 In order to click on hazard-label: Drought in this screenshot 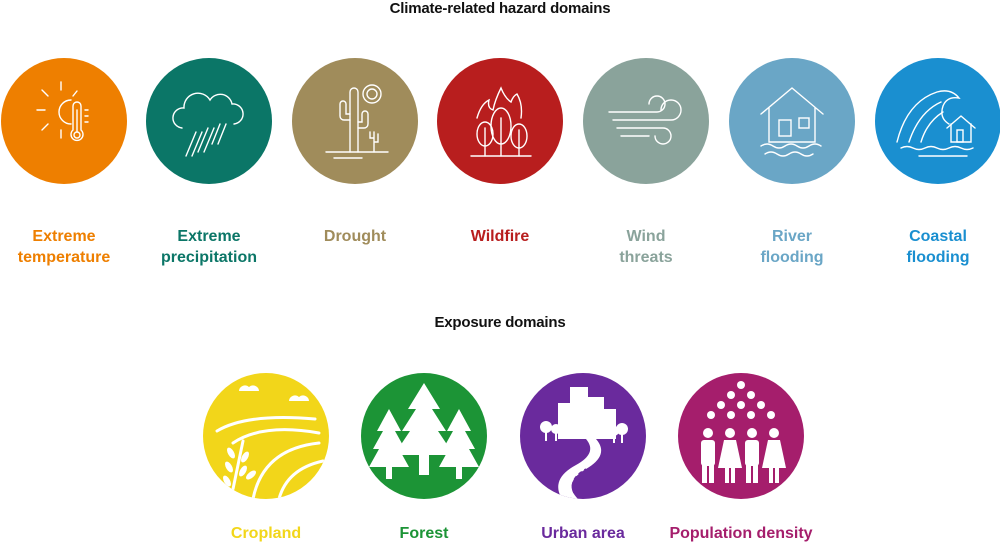, I will do `click(355, 236)`.